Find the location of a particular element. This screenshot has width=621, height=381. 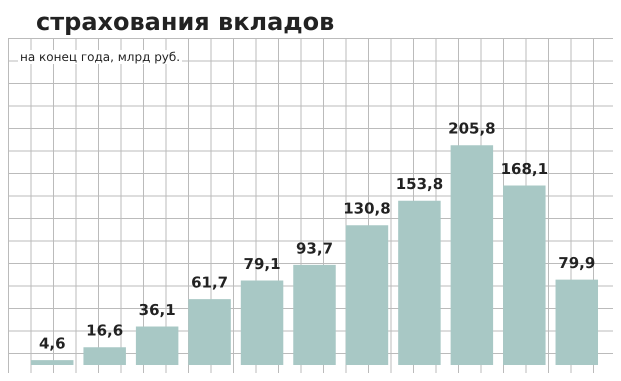

data-label: 61,7 is located at coordinates (209, 282).